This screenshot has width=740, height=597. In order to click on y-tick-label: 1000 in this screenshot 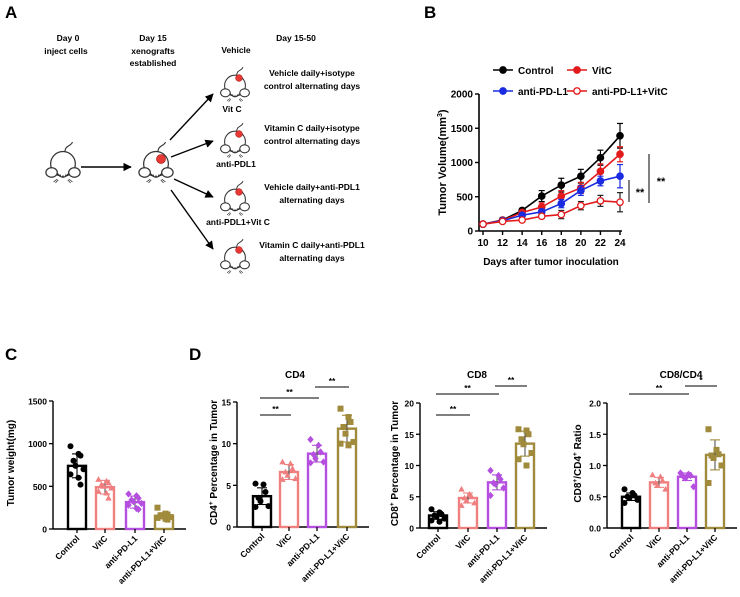, I will do `click(37, 444)`.